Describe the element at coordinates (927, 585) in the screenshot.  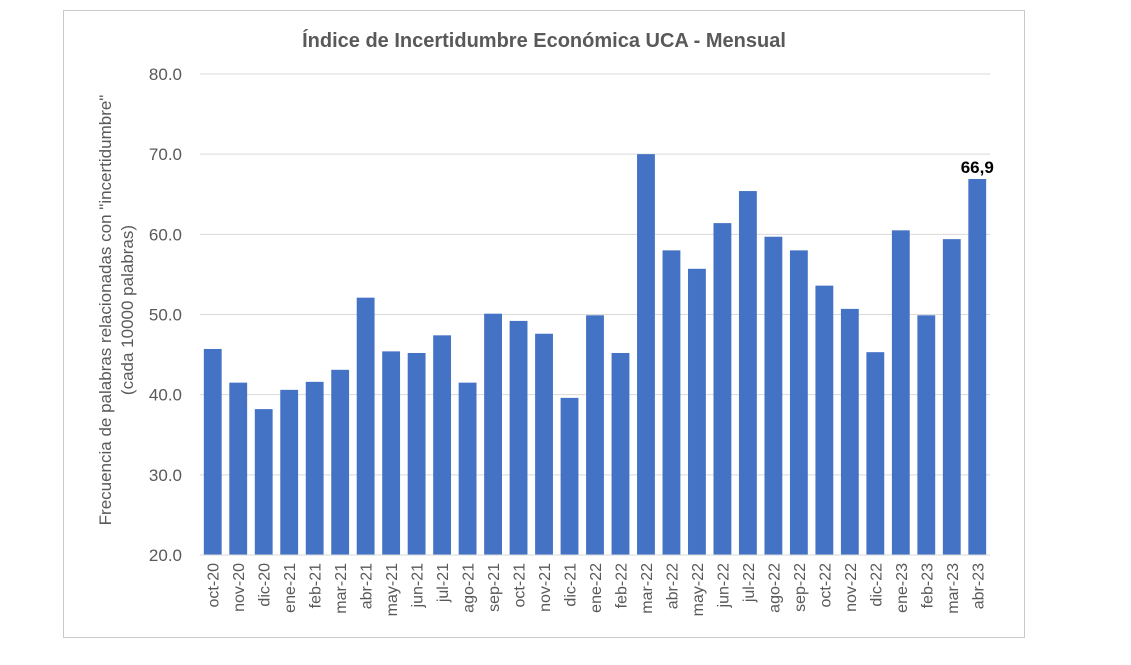
I see `x-tick-label: feb-23` at that location.